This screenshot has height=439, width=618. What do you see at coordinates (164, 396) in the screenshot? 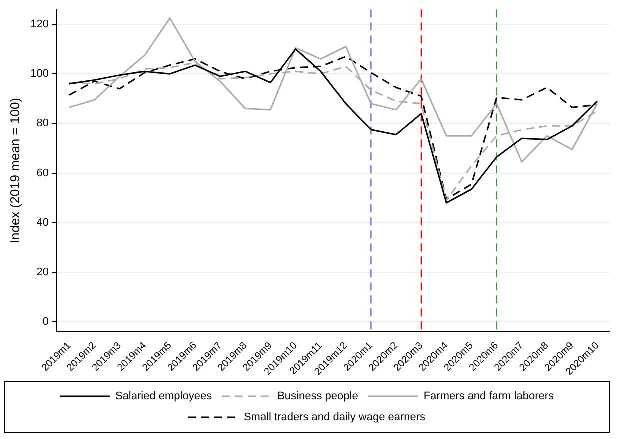
I see `legend-label: Salaried employees` at bounding box center [164, 396].